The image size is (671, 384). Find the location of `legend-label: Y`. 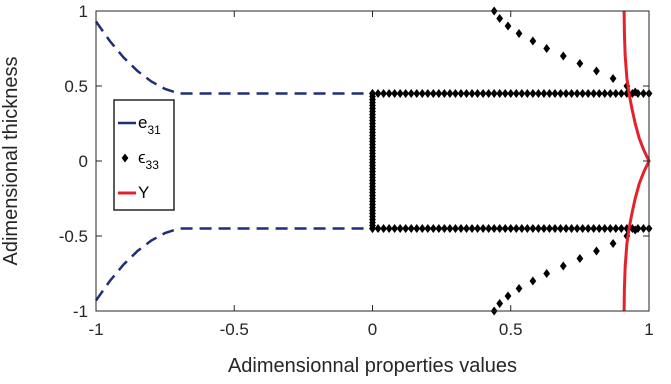

legend-label: Y is located at coordinates (143, 192).